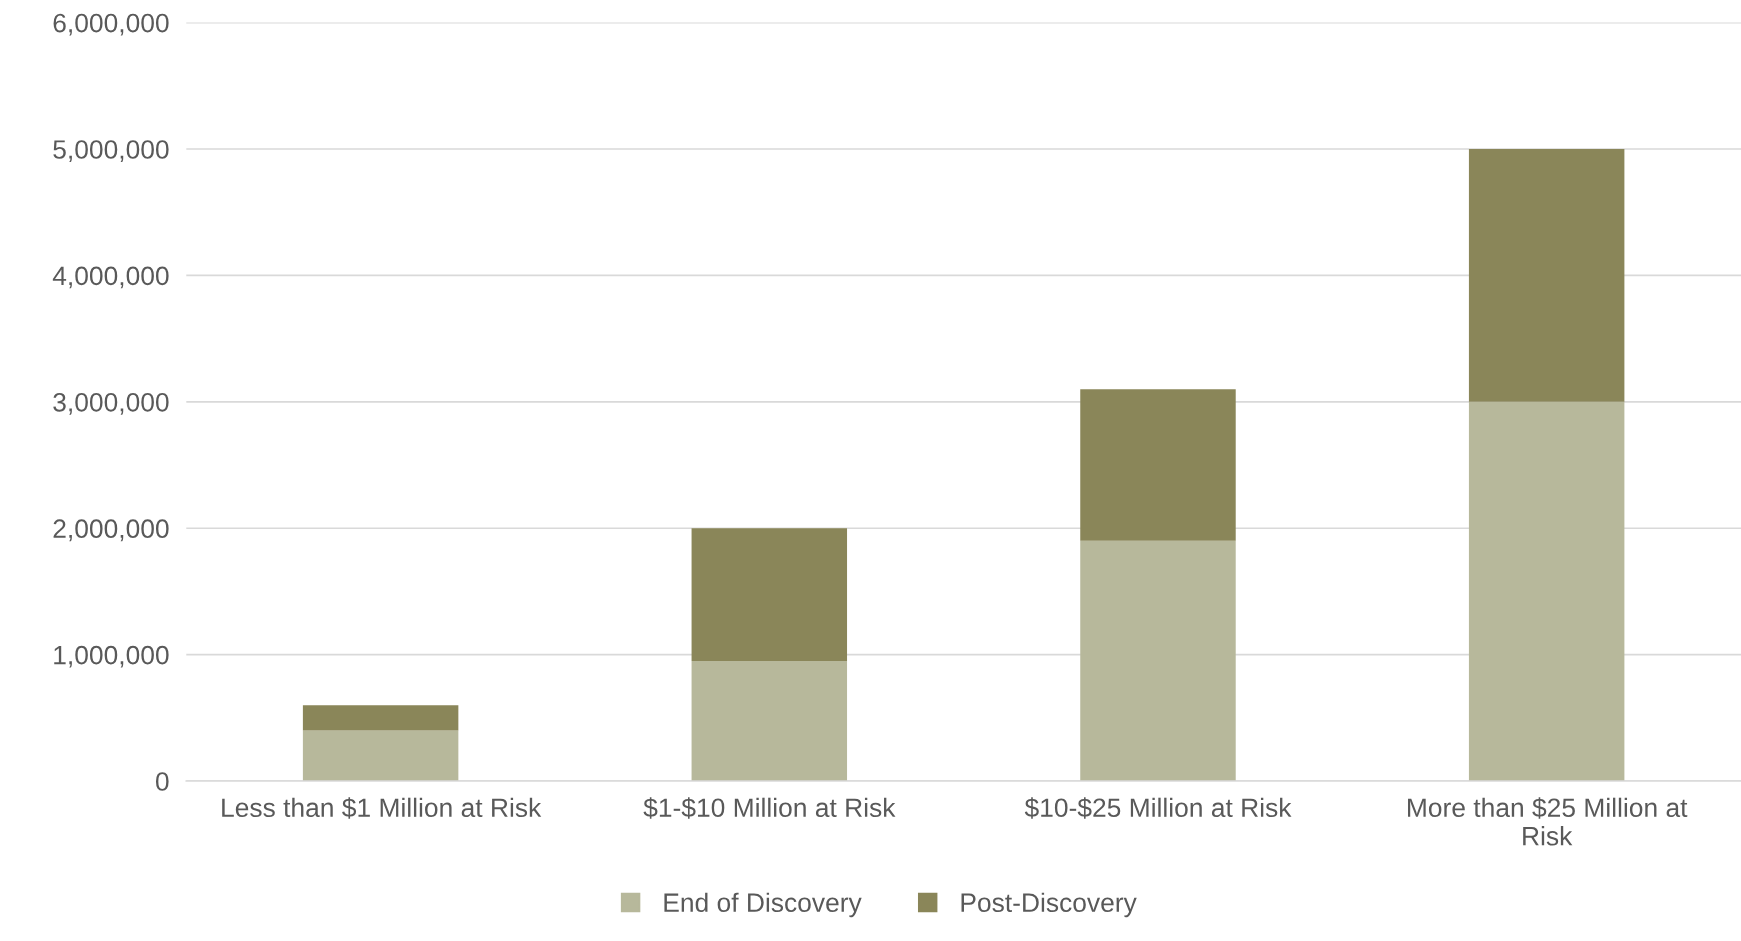  Describe the element at coordinates (162, 781) in the screenshot. I see `y-tick-label: 0` at that location.